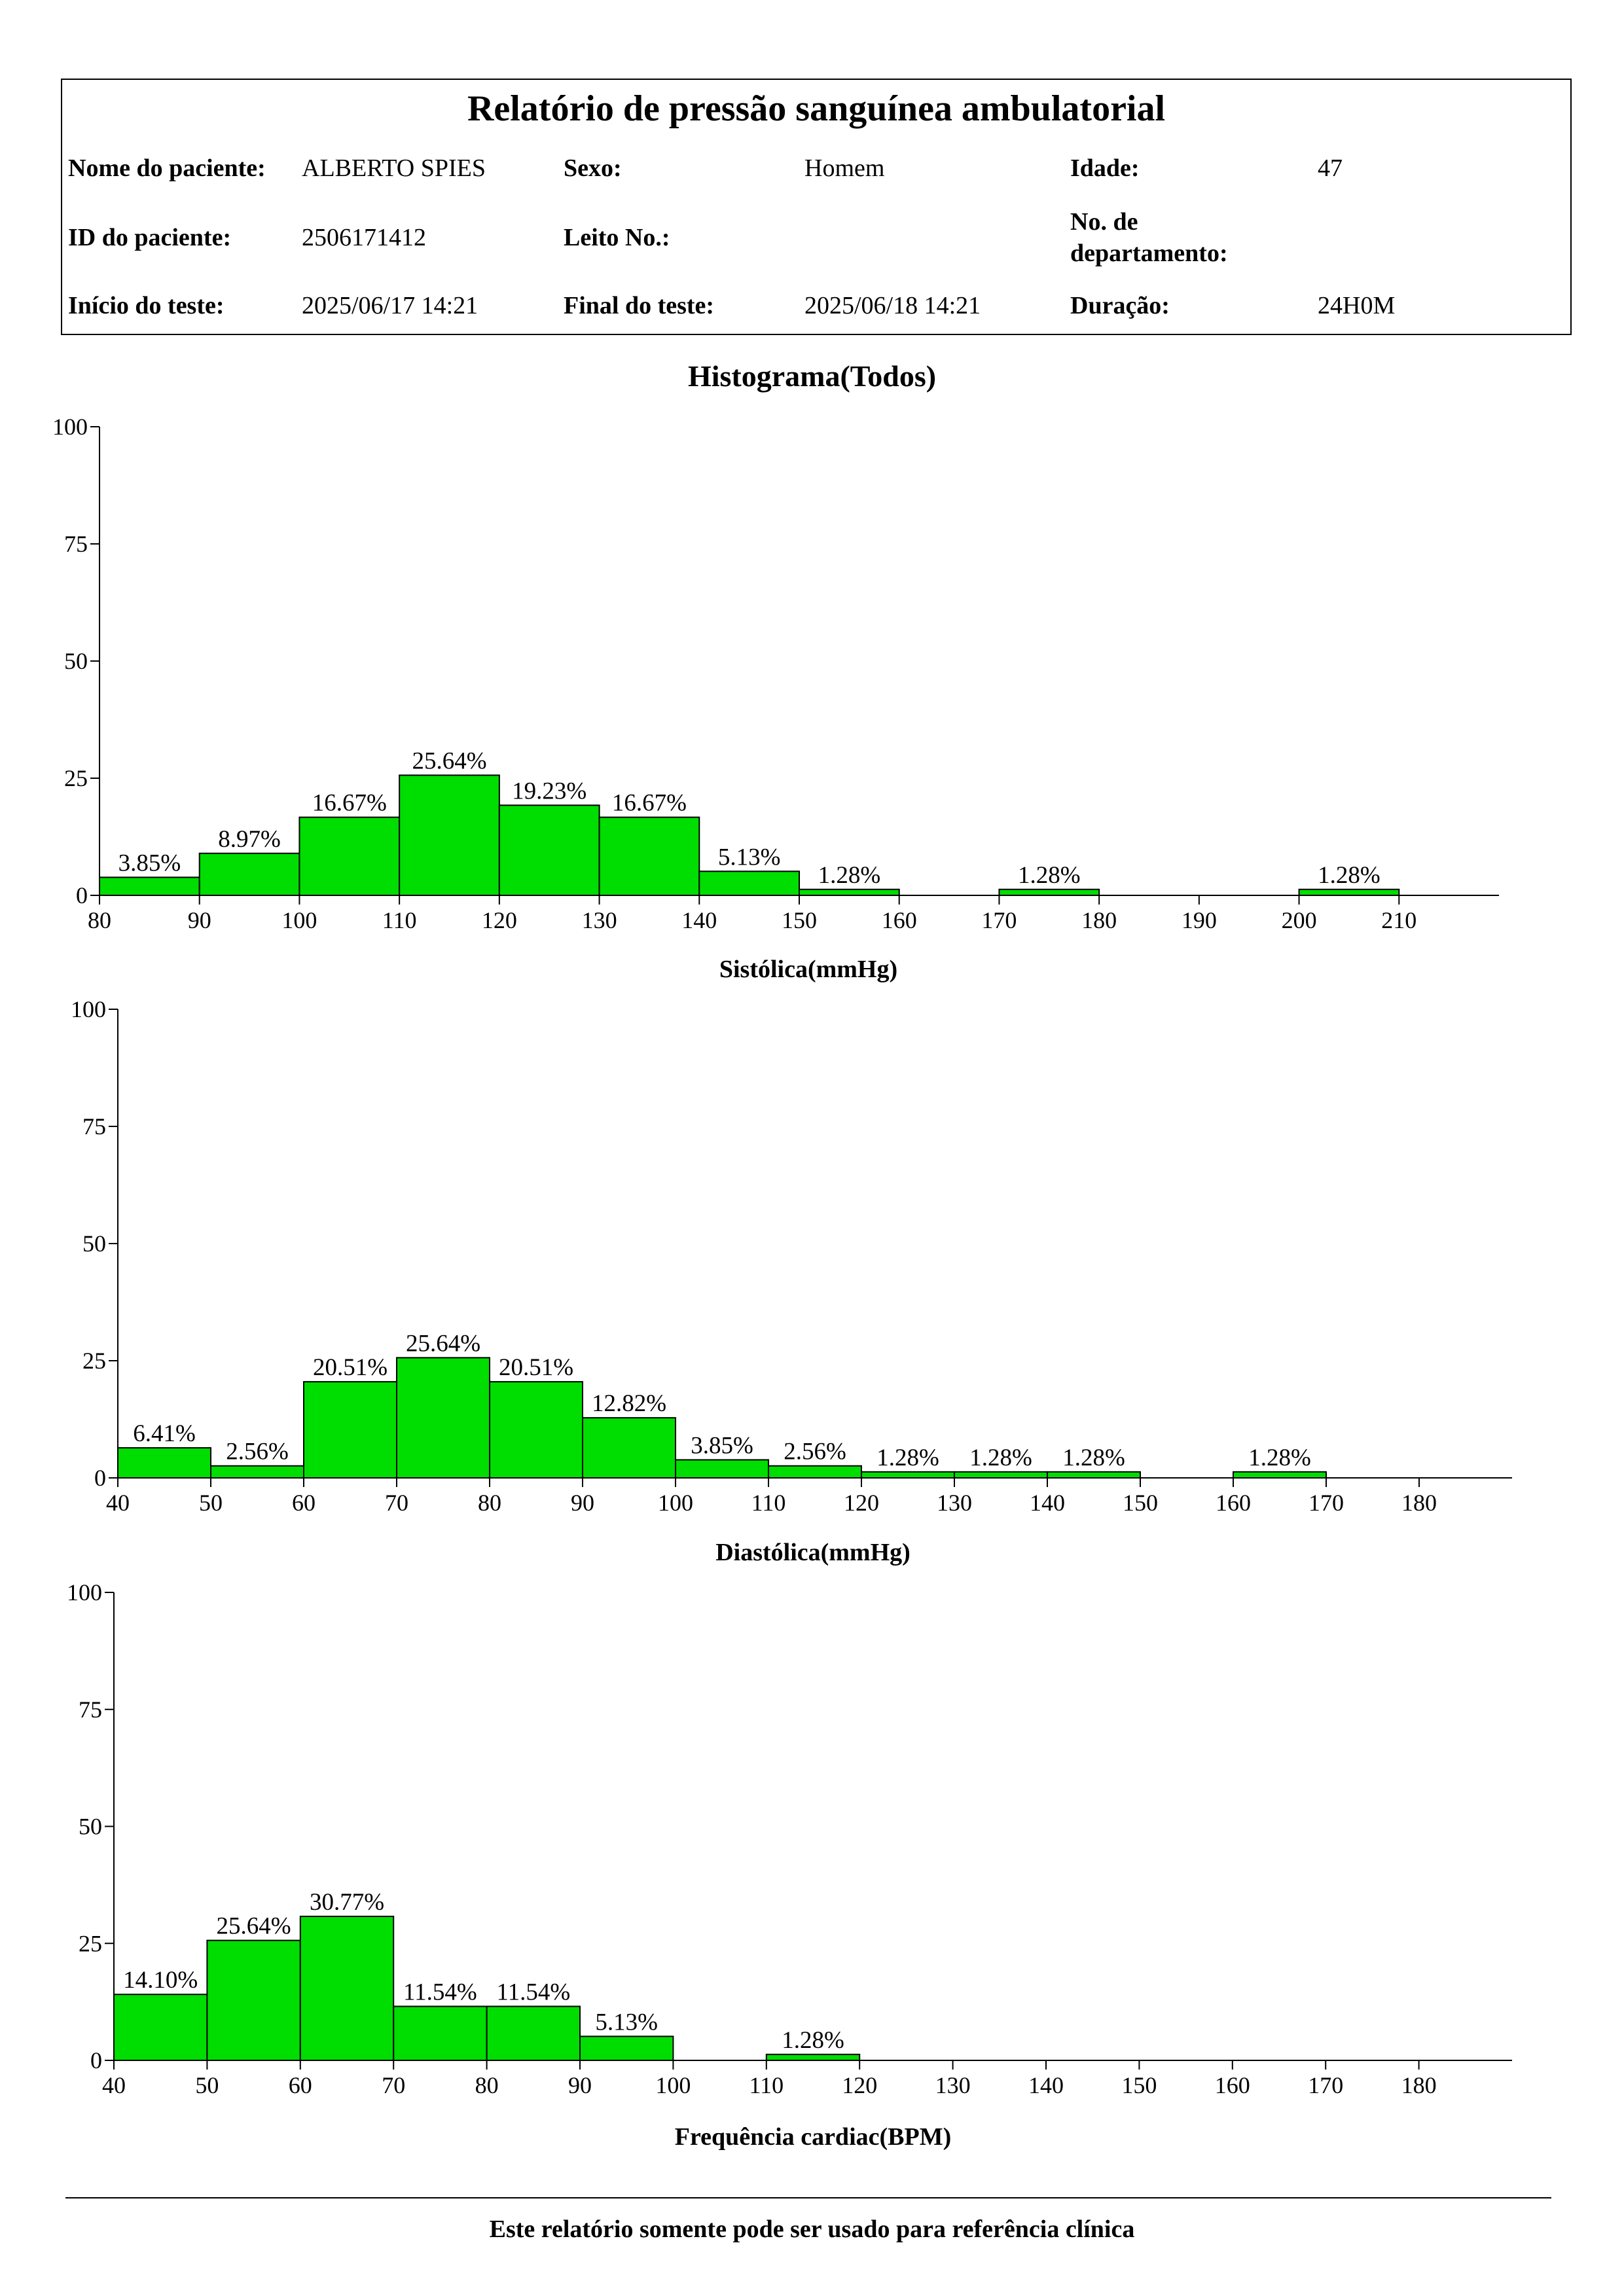 The width and height of the screenshot is (1624, 2296). What do you see at coordinates (722, 1446) in the screenshot?
I see `bar-label-diastolic-100-110: 3.85%` at bounding box center [722, 1446].